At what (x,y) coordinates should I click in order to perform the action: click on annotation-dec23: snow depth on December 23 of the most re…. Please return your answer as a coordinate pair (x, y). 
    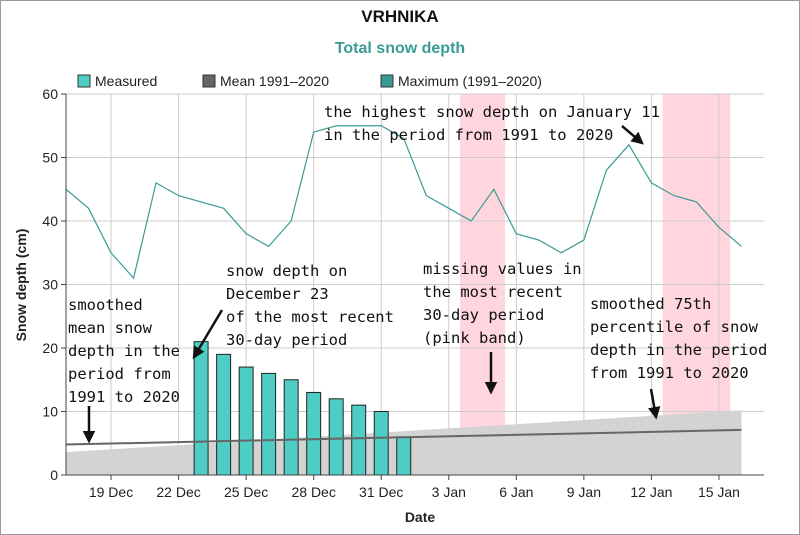
    Looking at the image, I should click on (314, 305).